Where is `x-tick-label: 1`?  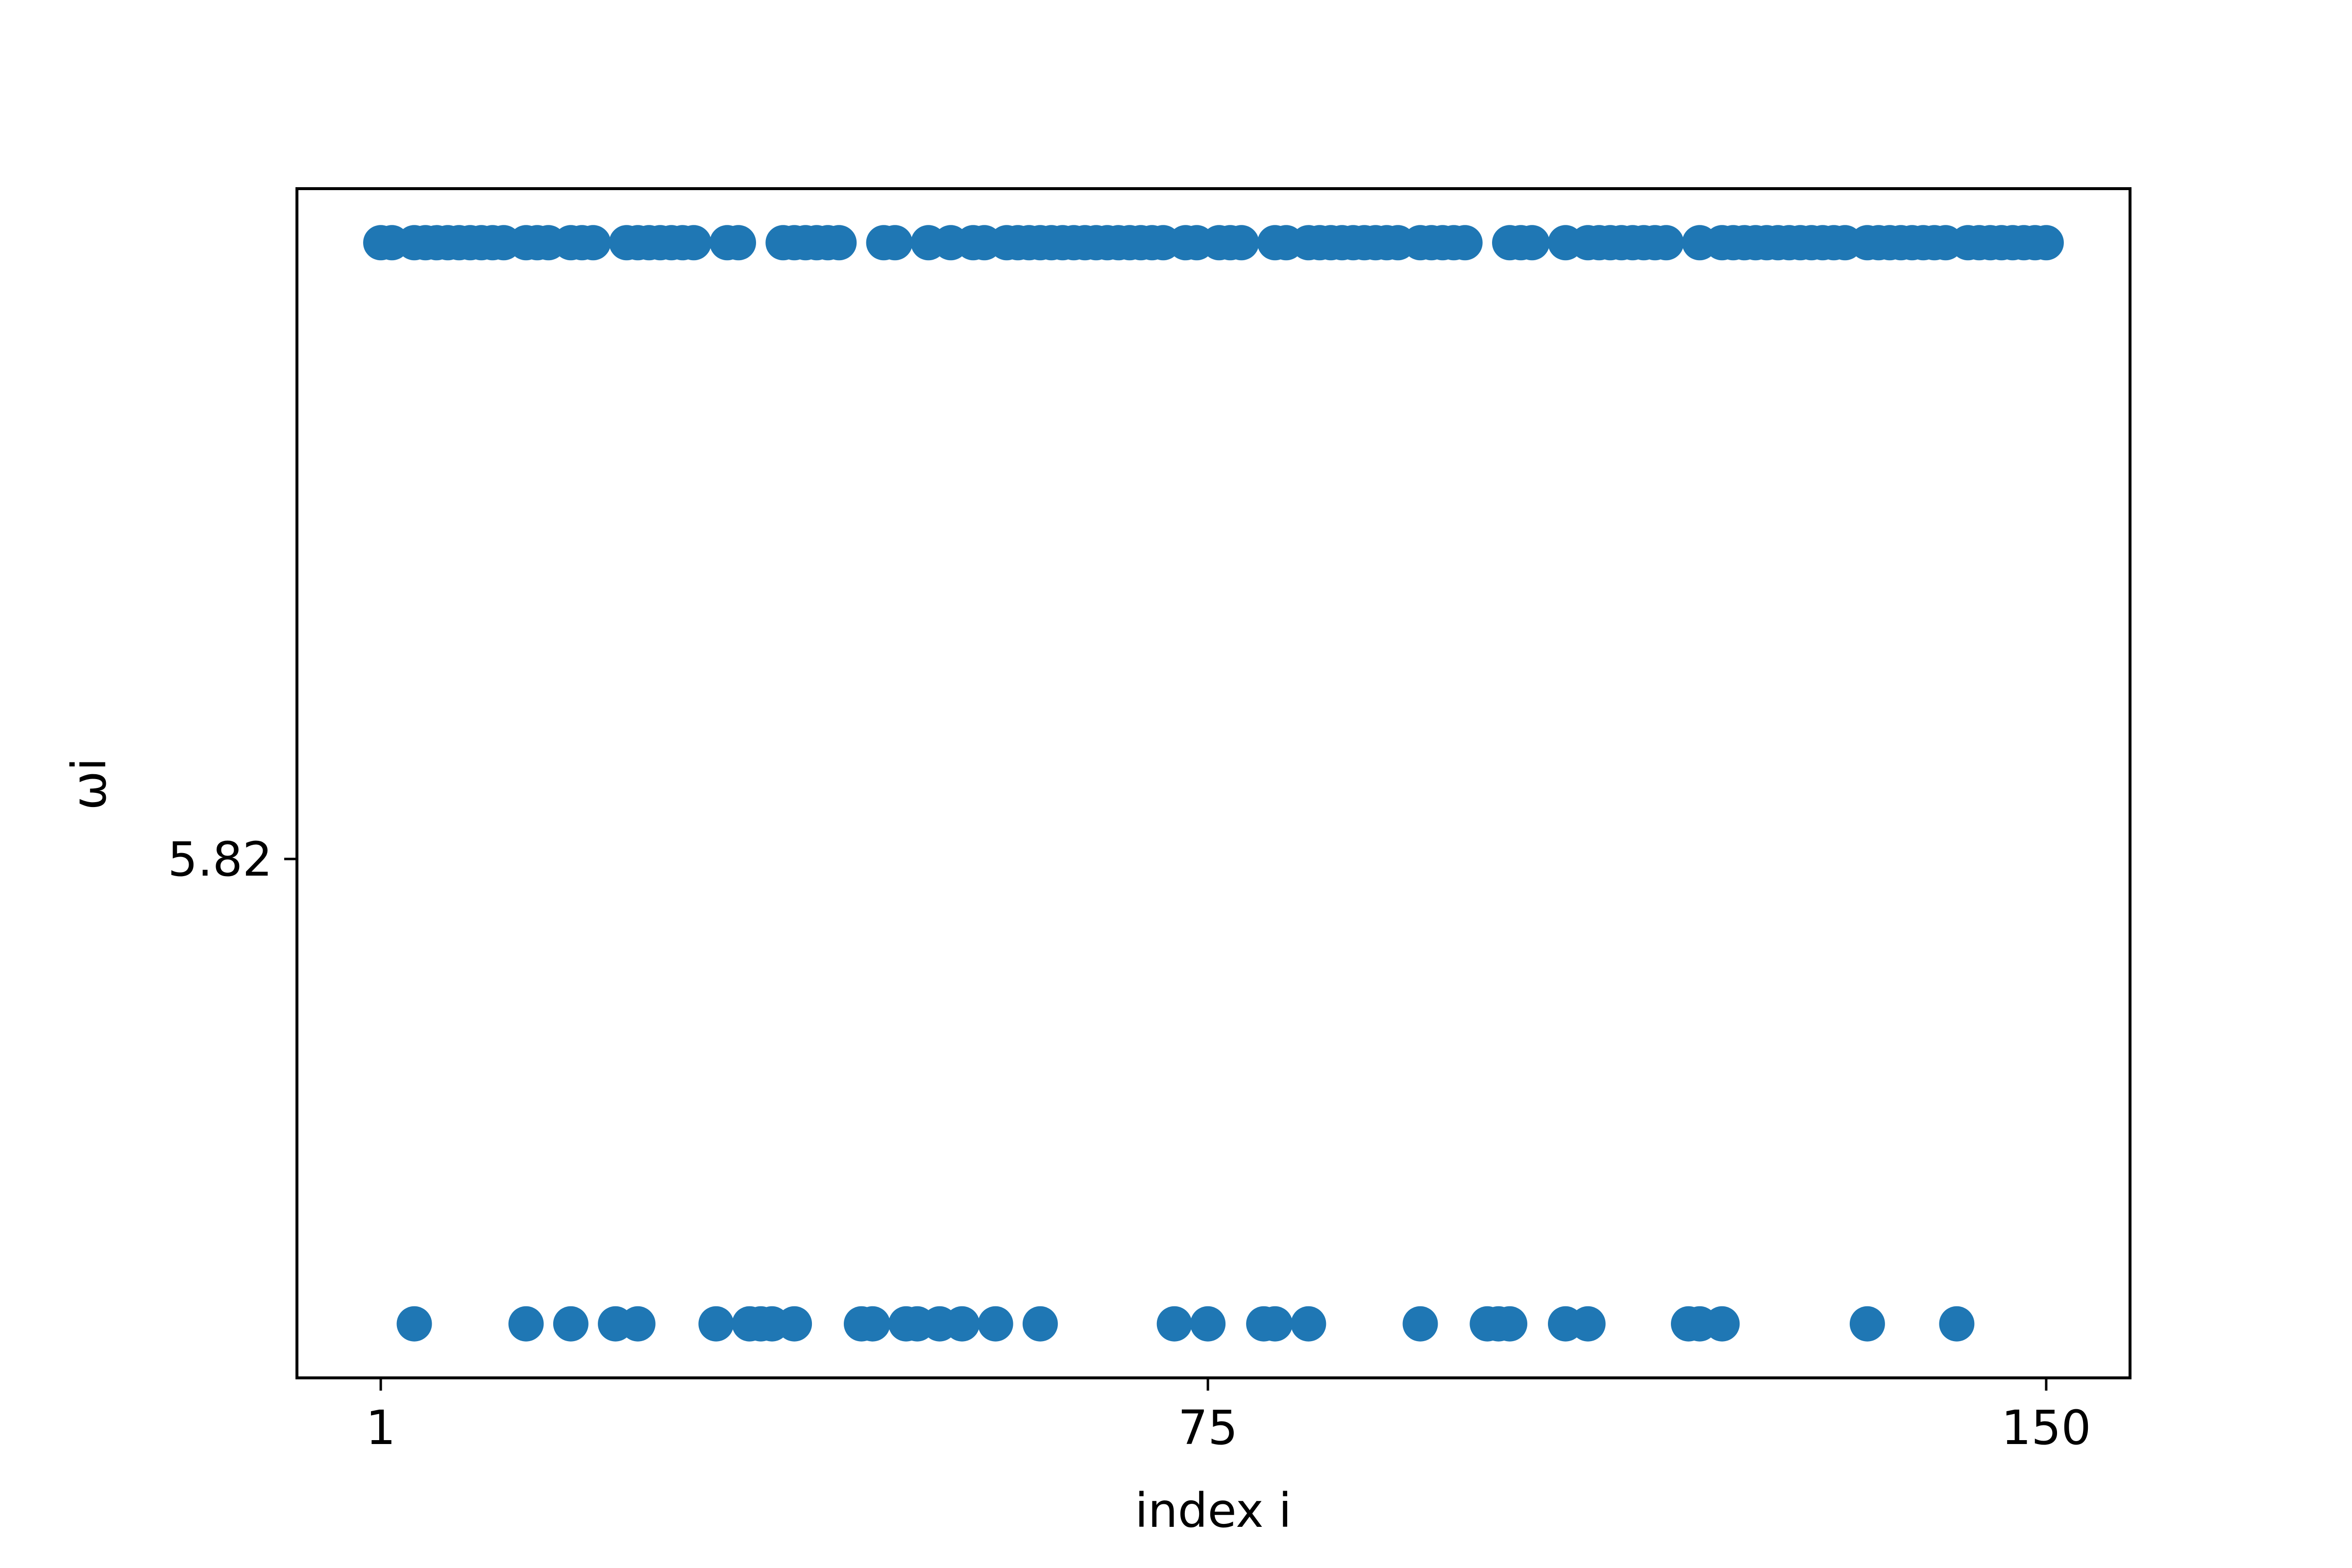
x-tick-label: 1 is located at coordinates (381, 1427).